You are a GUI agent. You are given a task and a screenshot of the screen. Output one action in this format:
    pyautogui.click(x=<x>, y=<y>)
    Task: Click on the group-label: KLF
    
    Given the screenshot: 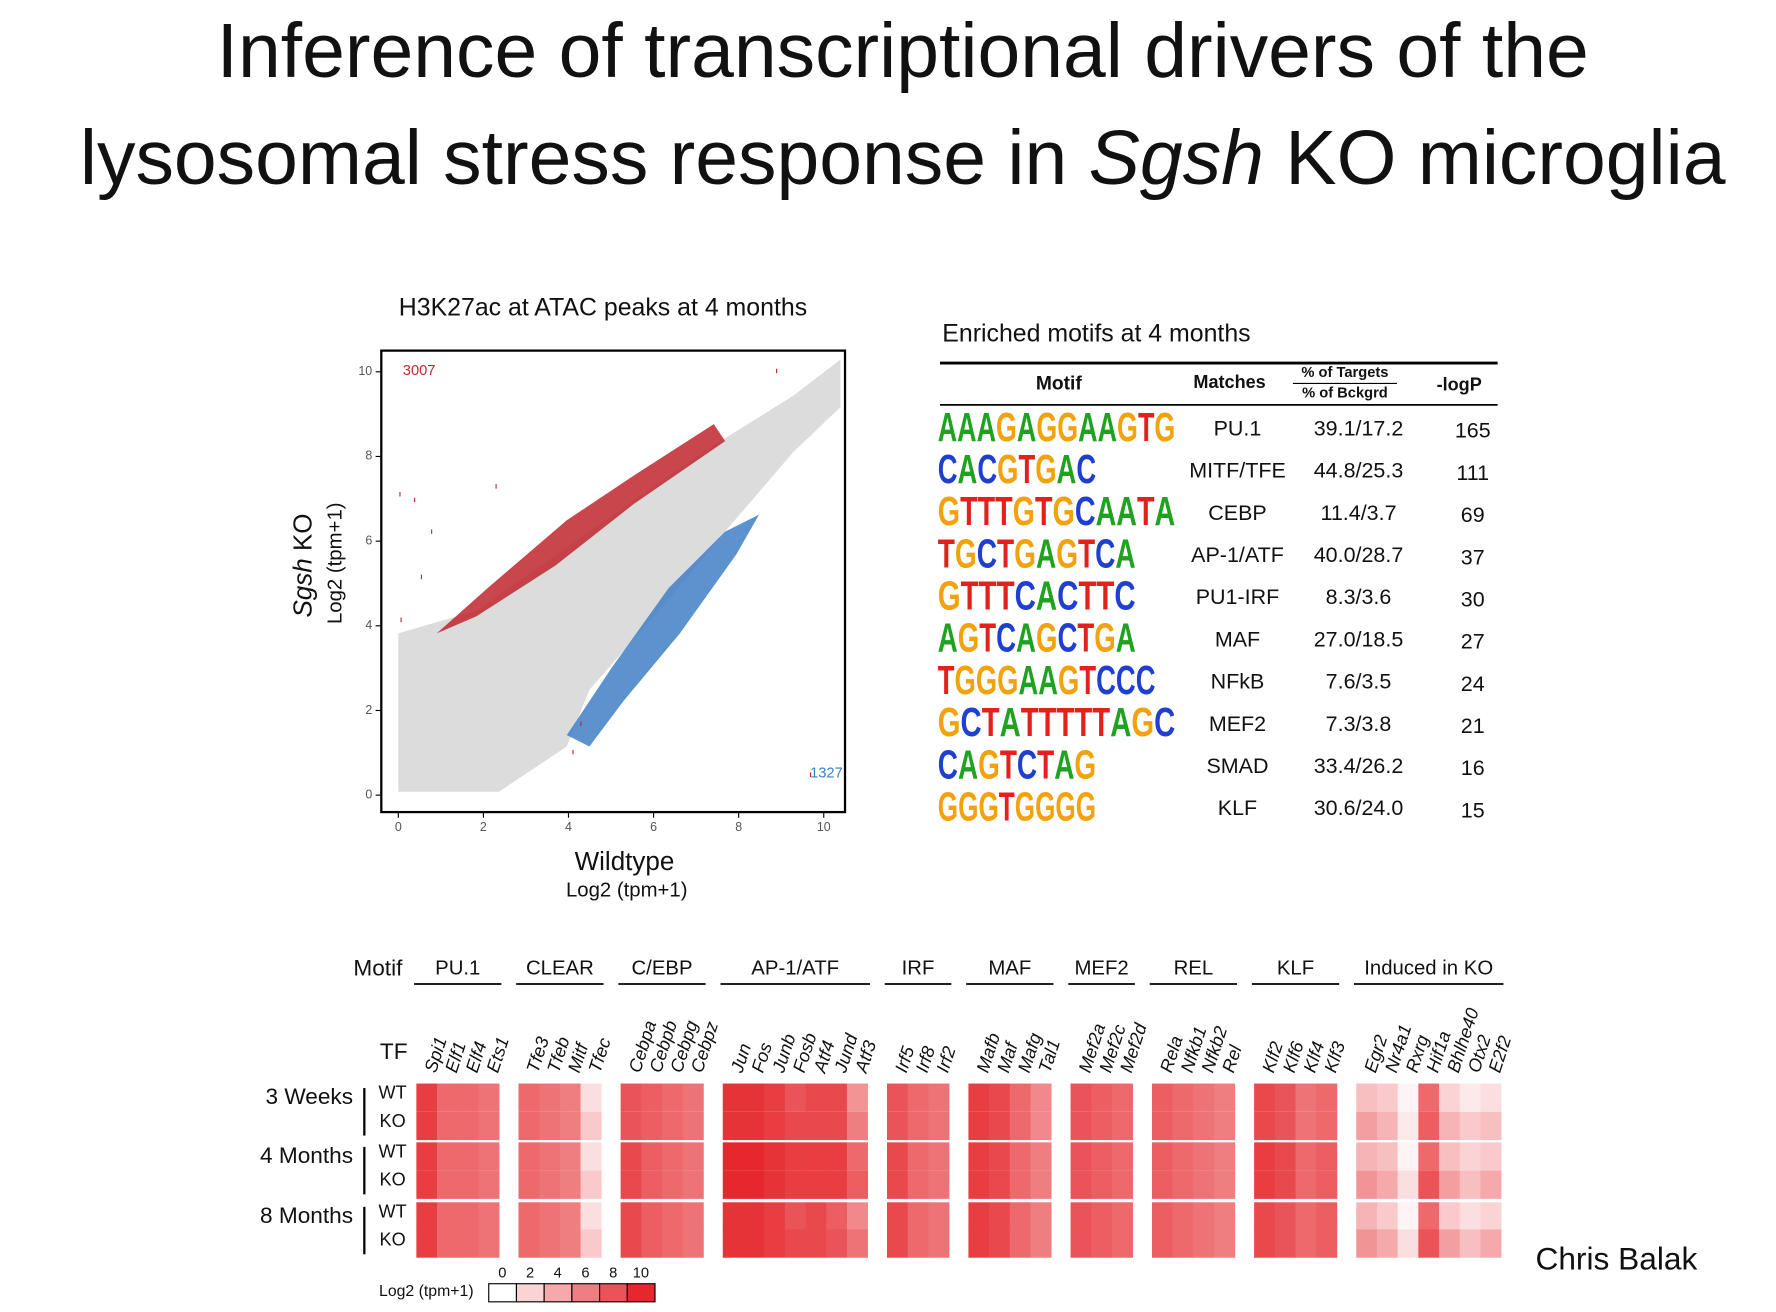 What is the action you would take?
    pyautogui.click(x=1295, y=969)
    